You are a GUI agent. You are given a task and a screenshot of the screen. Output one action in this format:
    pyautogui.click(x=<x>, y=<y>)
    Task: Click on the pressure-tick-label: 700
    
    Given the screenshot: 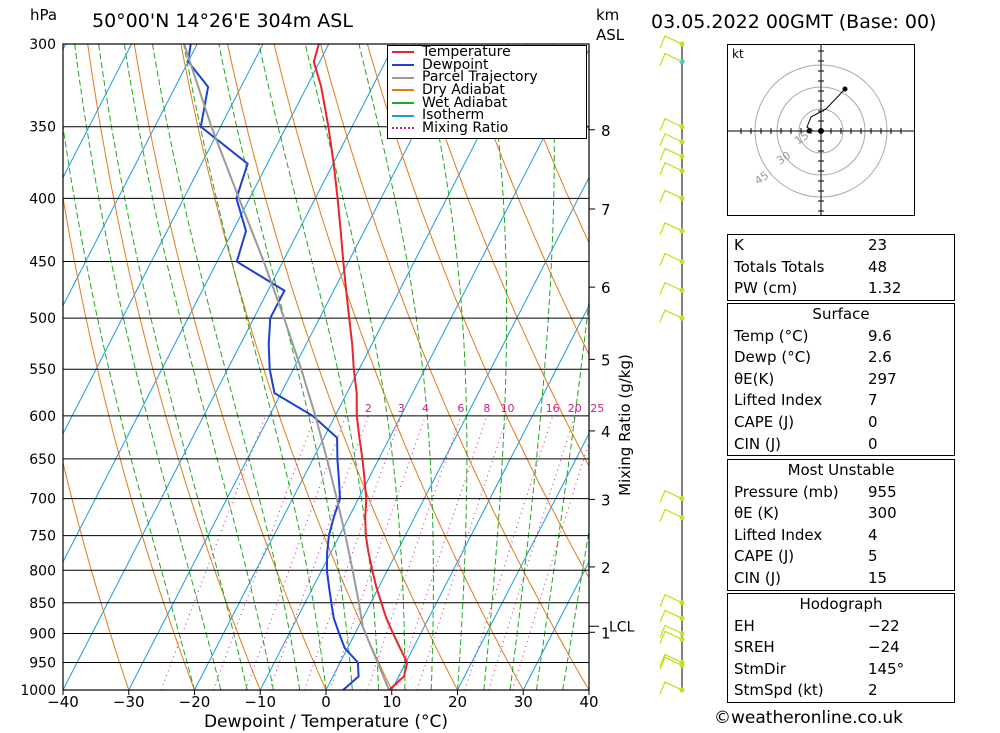 What is the action you would take?
    pyautogui.click(x=42, y=500)
    